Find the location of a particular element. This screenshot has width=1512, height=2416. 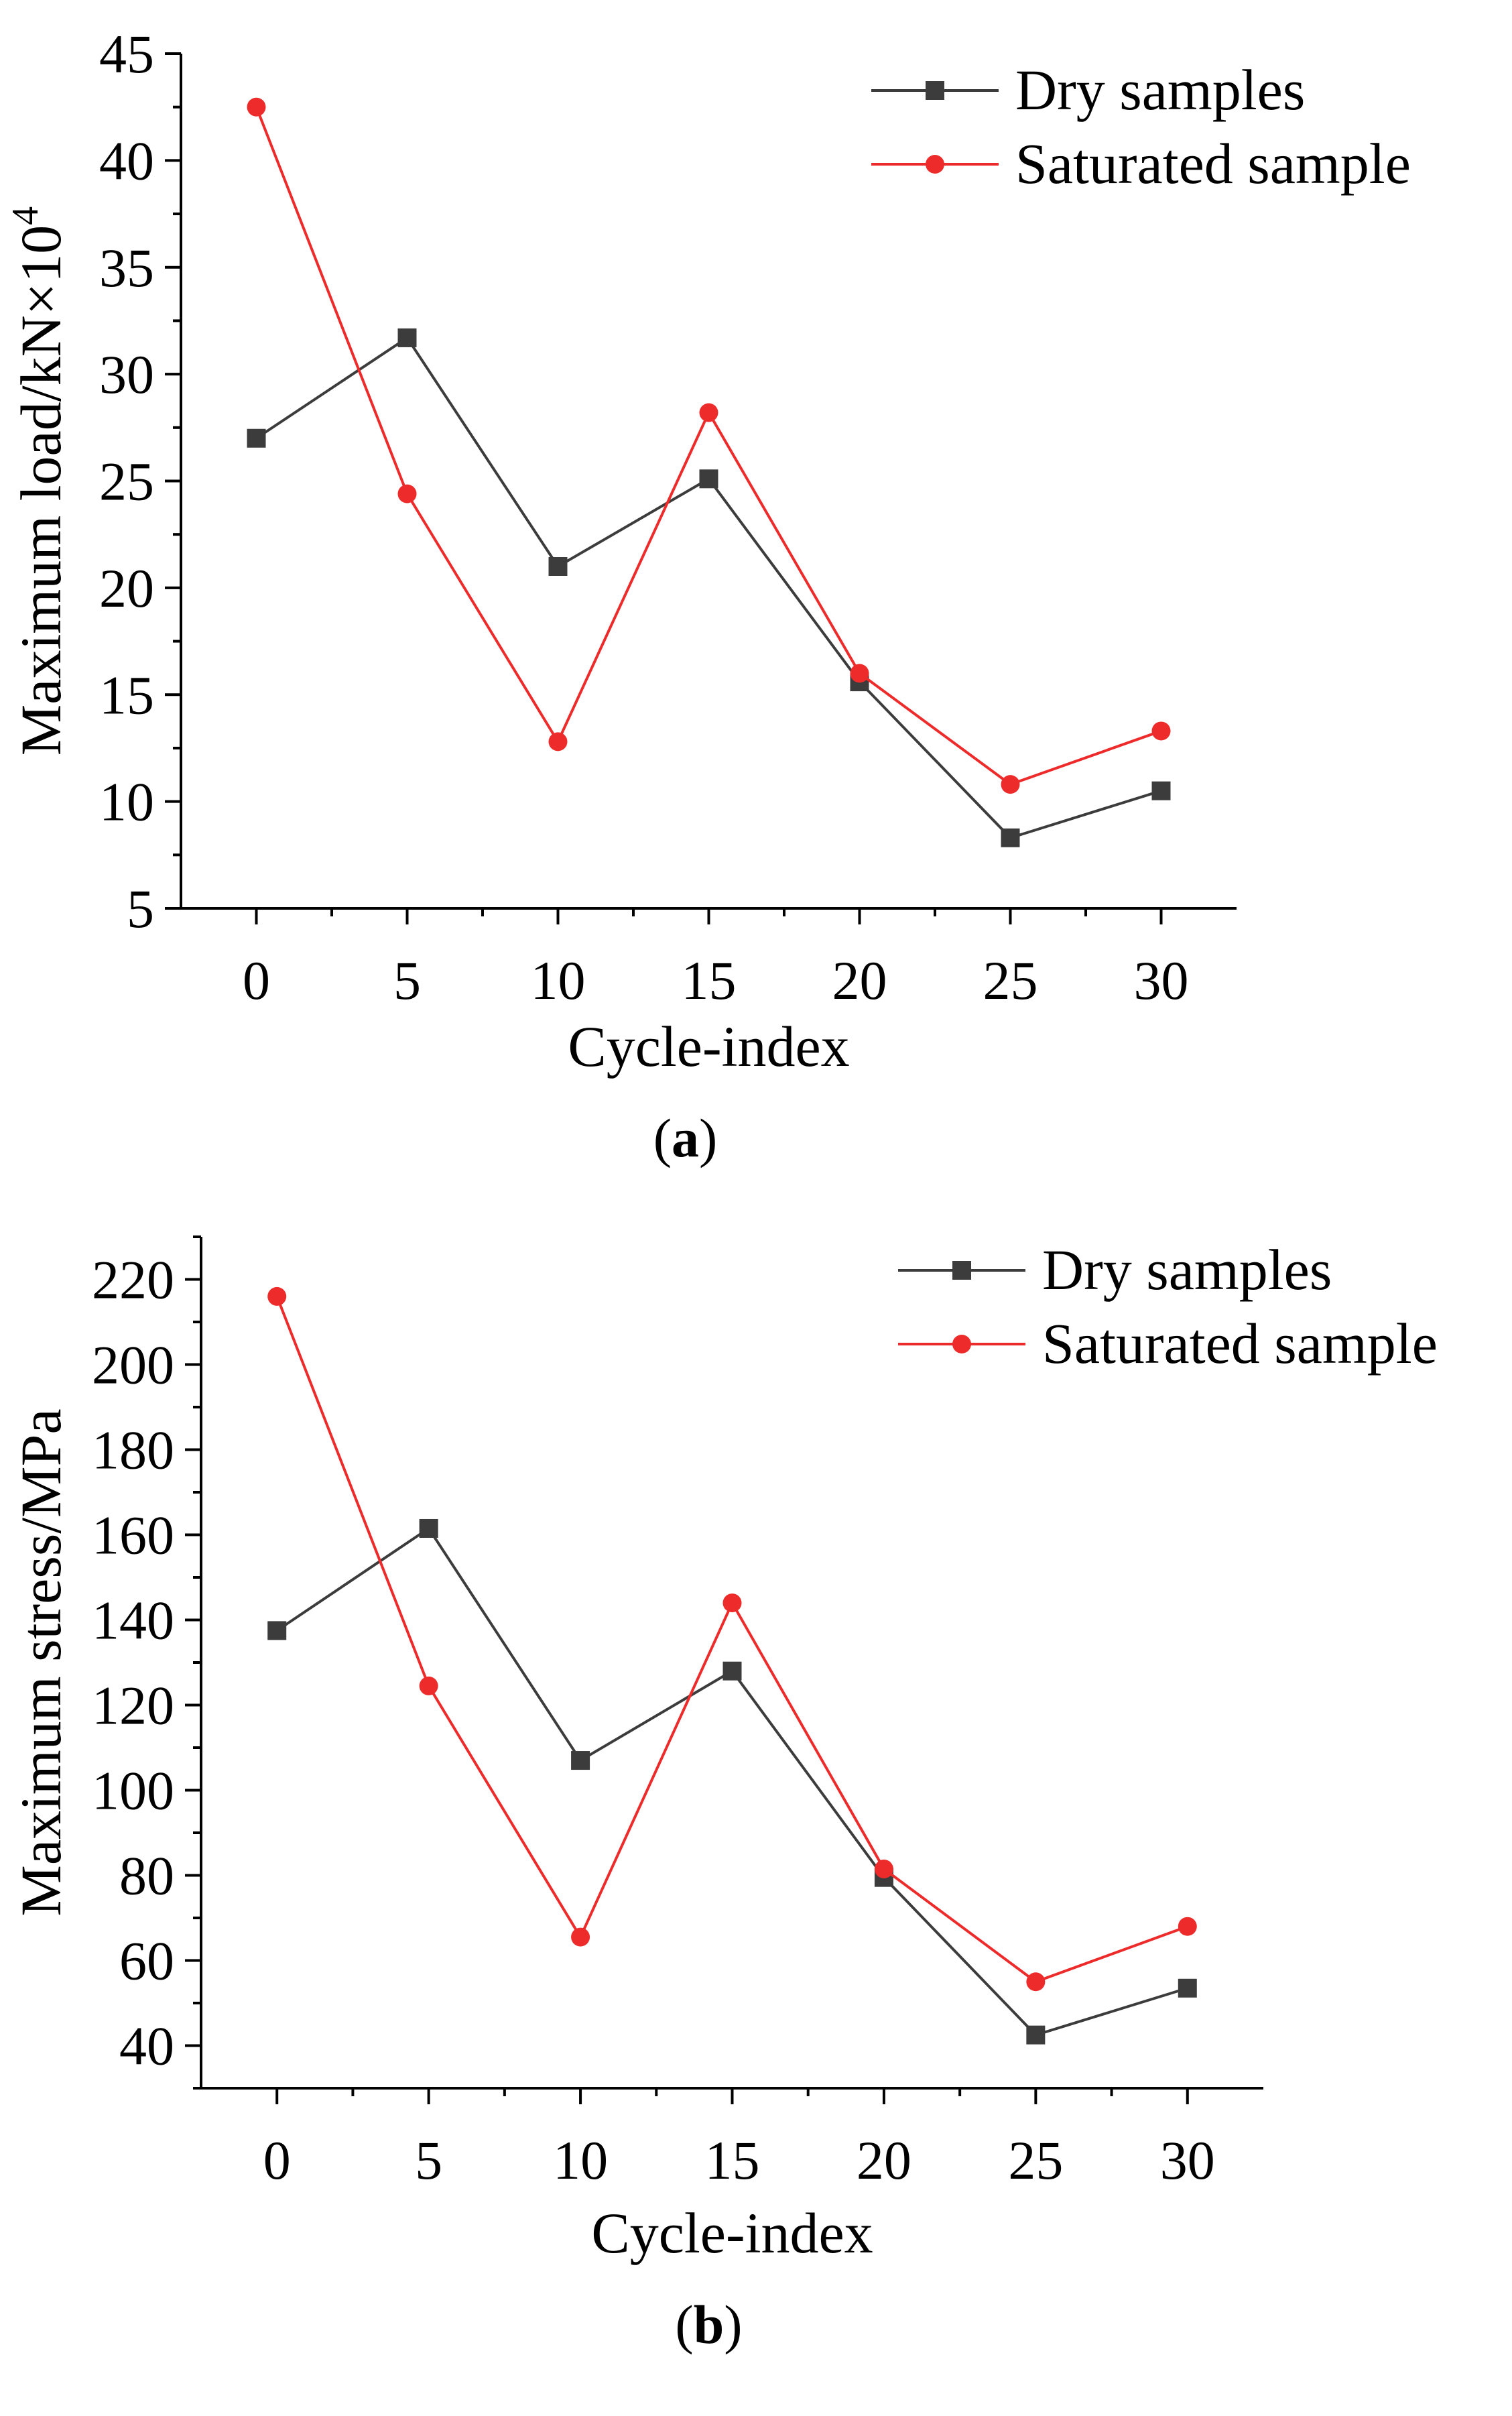

y-tick-label: 25 is located at coordinates (126, 481).